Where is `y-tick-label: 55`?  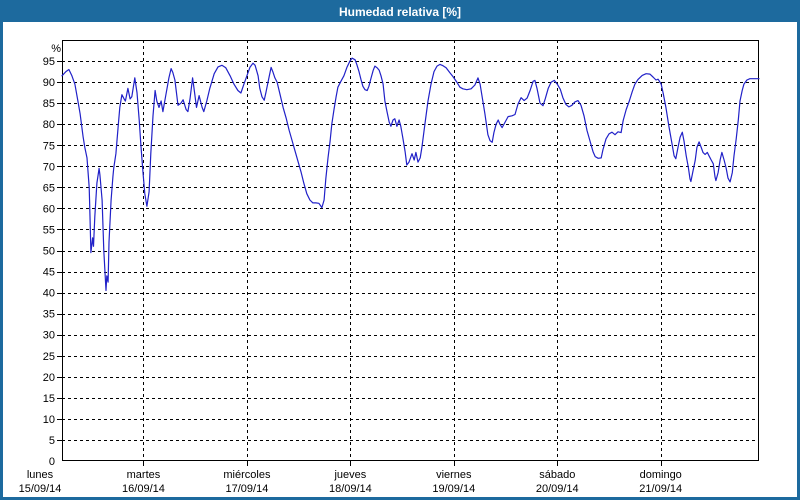 y-tick-label: 55 is located at coordinates (49, 230).